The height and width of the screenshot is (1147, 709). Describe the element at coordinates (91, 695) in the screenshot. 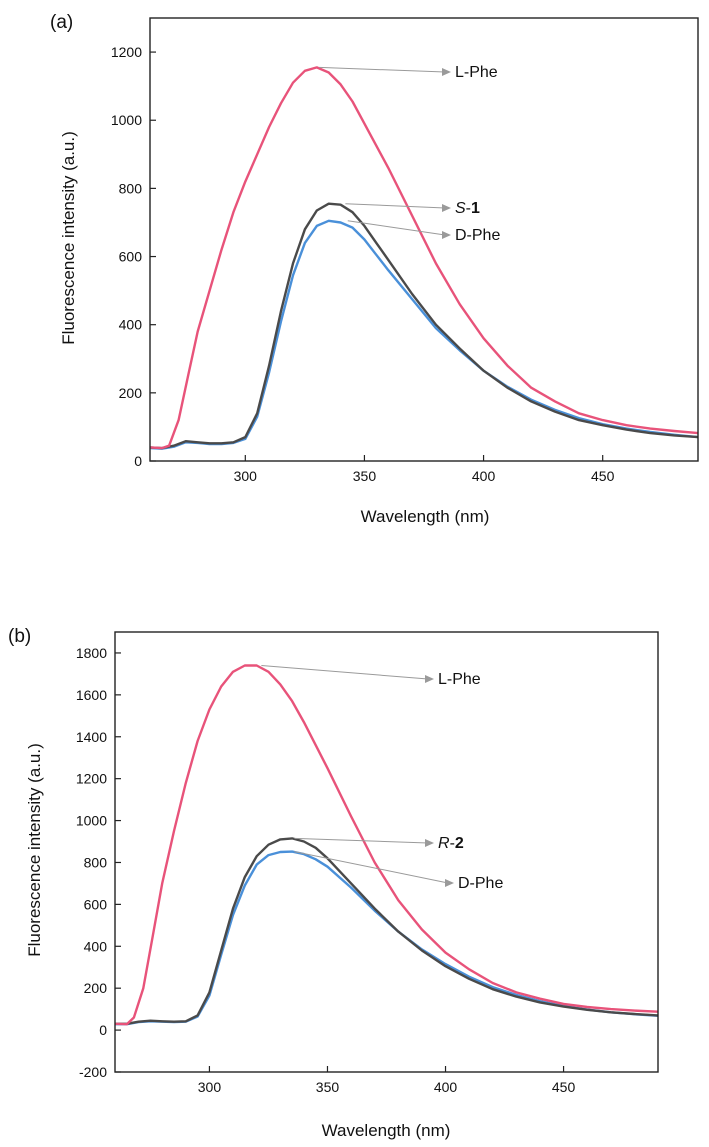

I see `y-tick-label: 1600` at that location.